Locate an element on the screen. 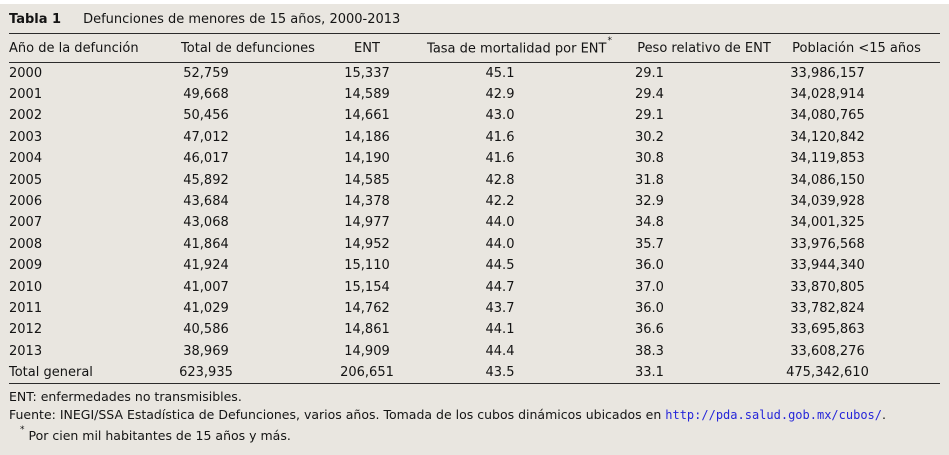 The height and width of the screenshot is (455, 949). table-row: 2008 41,864 14,952 44.0 35.7 33,976,568 is located at coordinates (474, 244).